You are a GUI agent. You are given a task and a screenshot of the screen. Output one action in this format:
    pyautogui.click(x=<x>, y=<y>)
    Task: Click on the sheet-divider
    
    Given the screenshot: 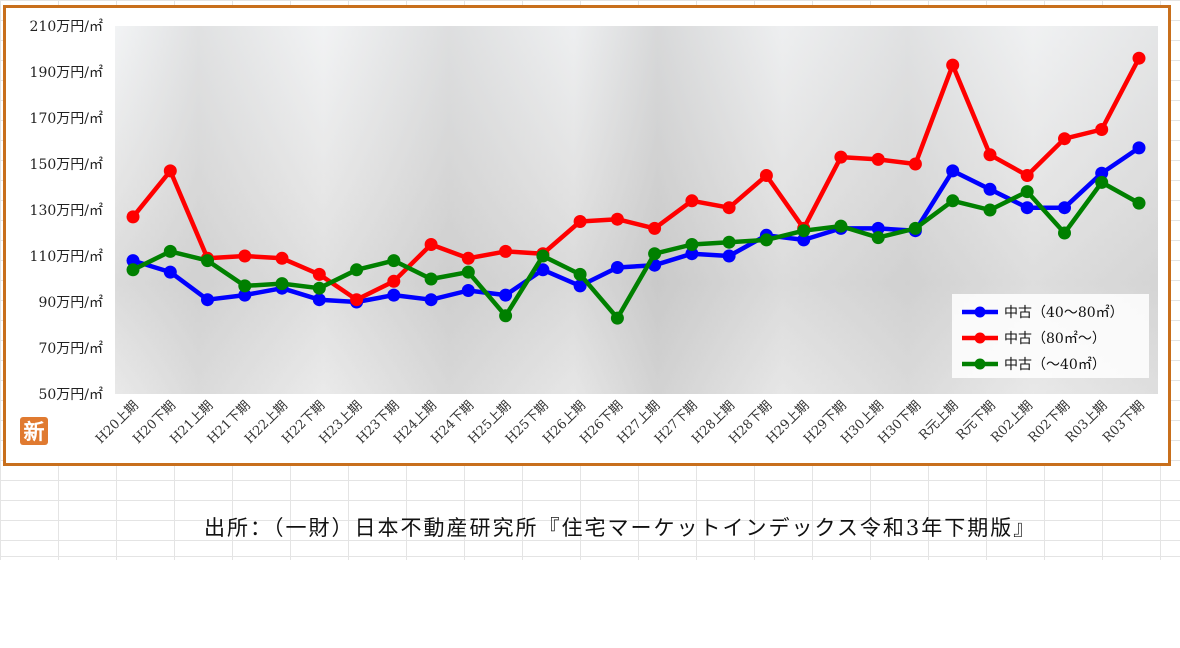 What is the action you would take?
    pyautogui.click(x=590, y=556)
    